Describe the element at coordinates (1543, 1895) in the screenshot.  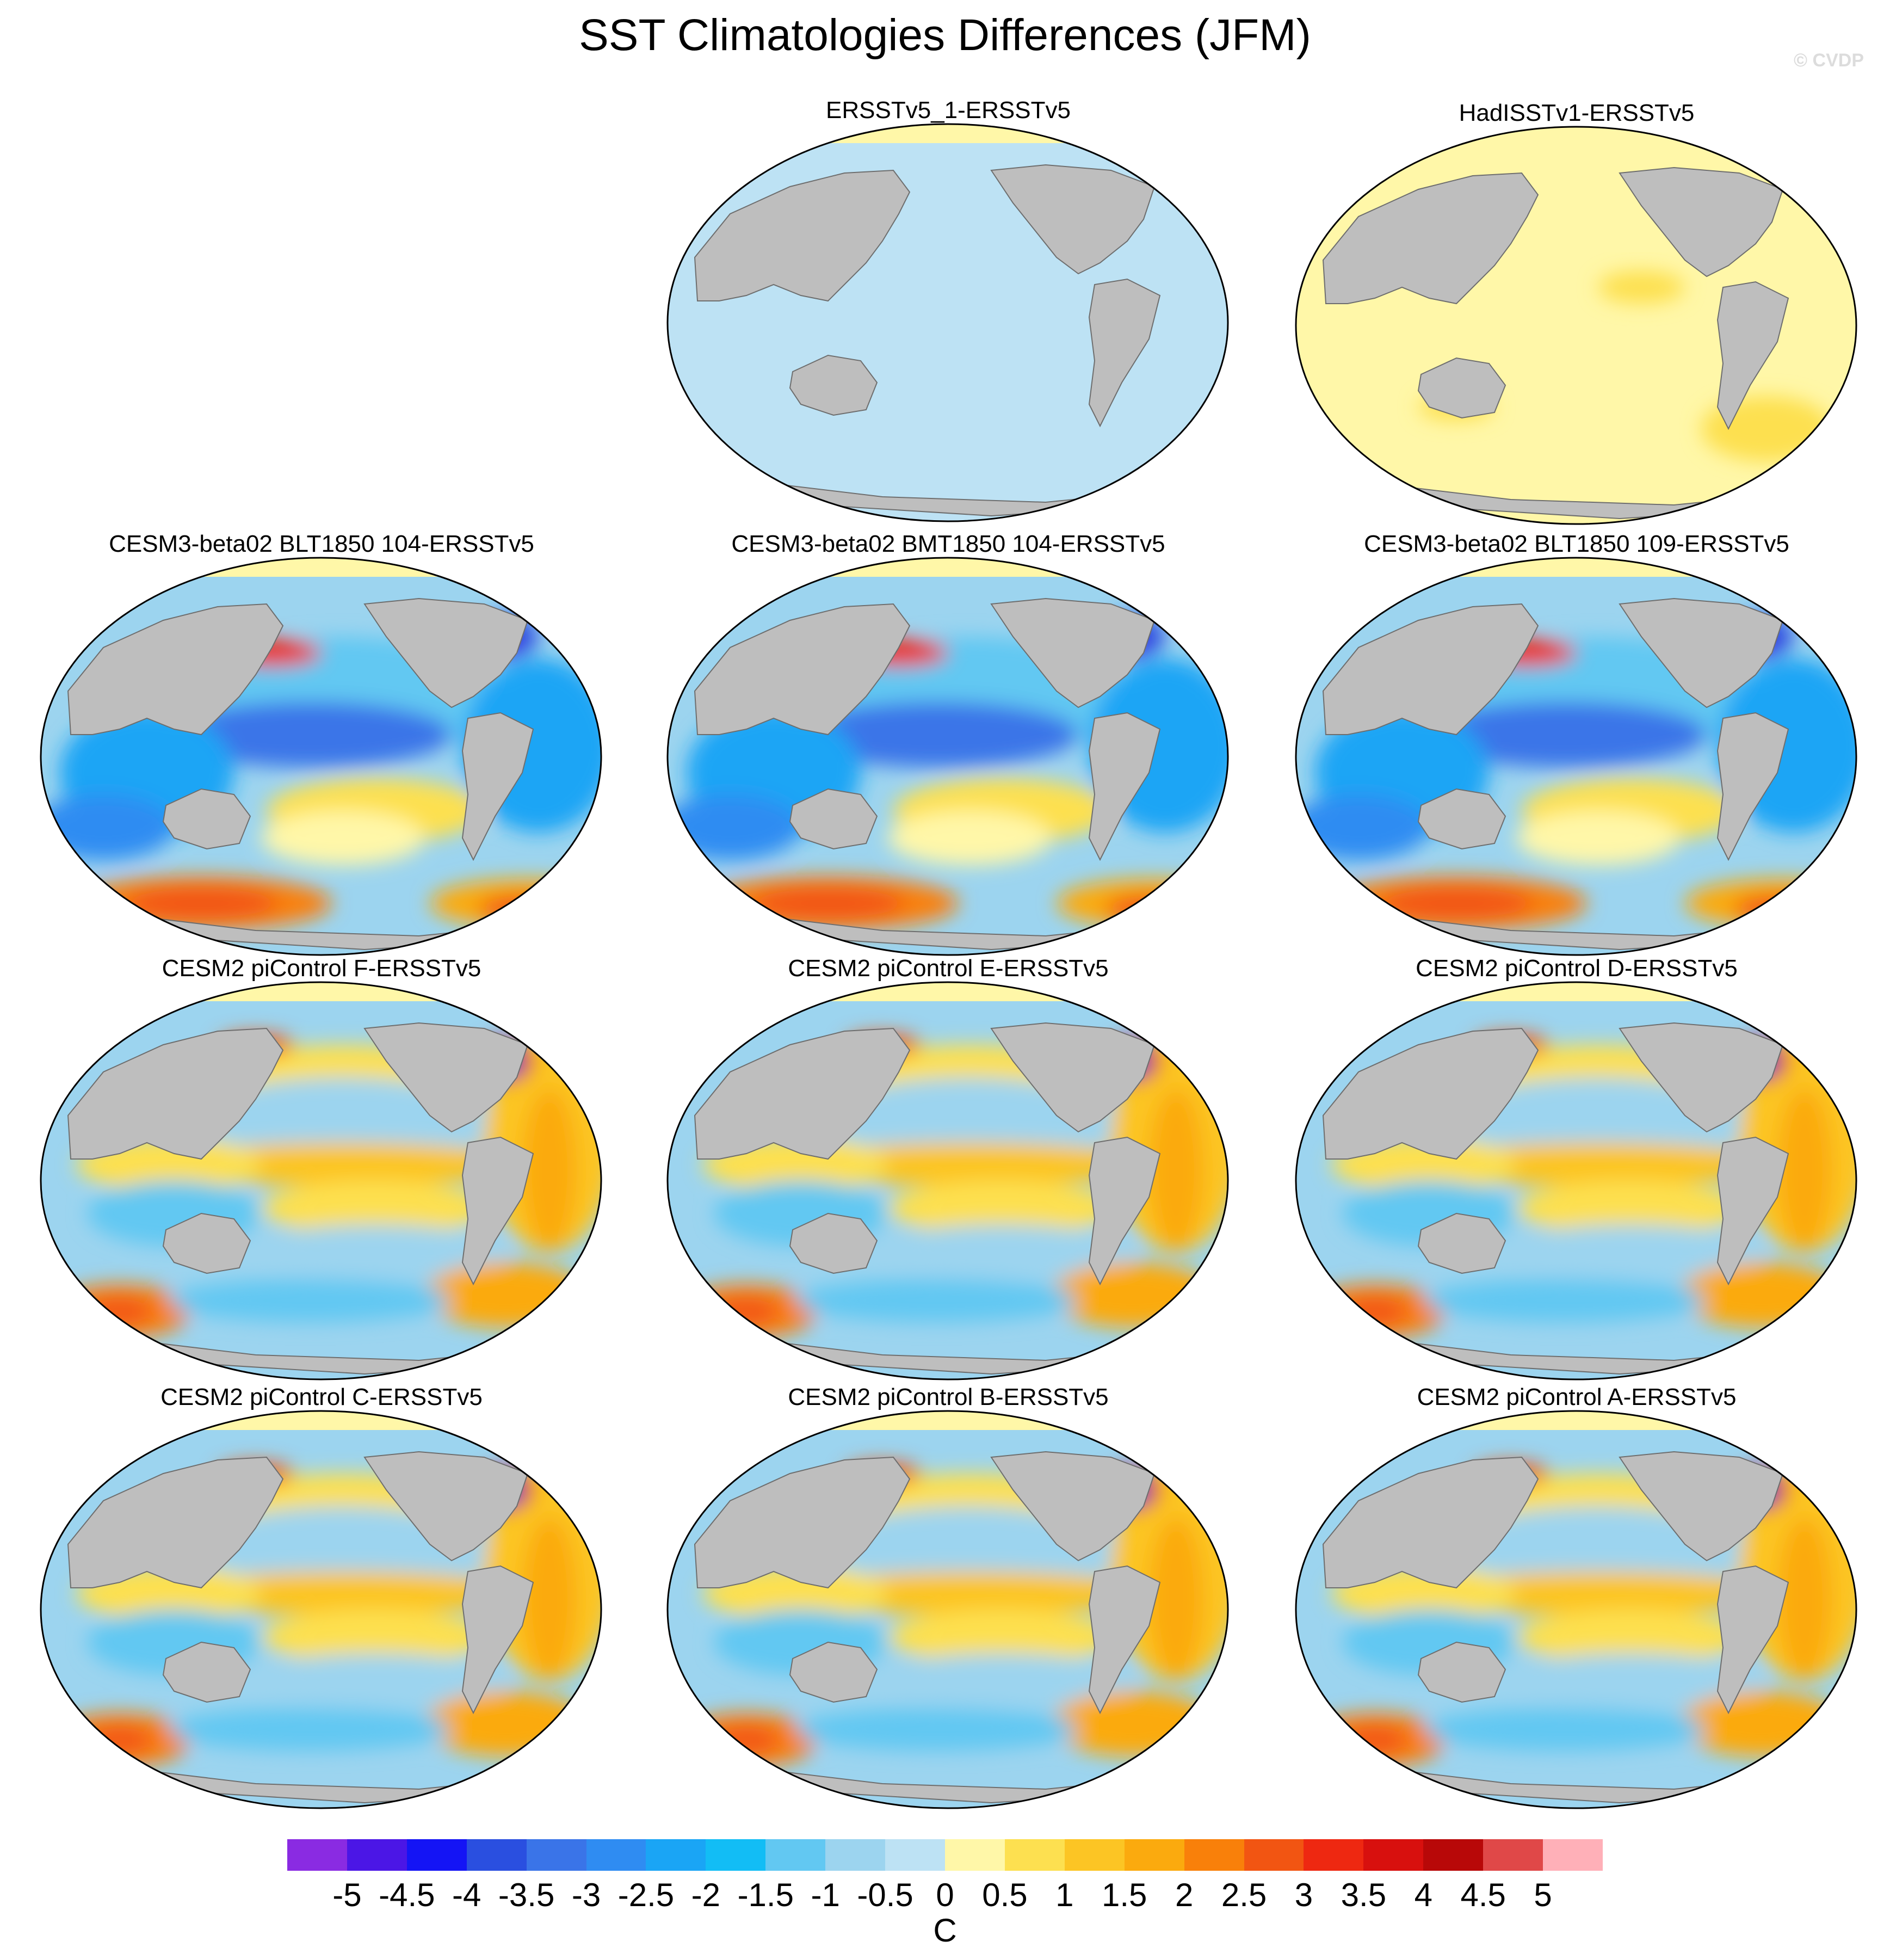
I see `colorbar-tick-label: 5` at that location.